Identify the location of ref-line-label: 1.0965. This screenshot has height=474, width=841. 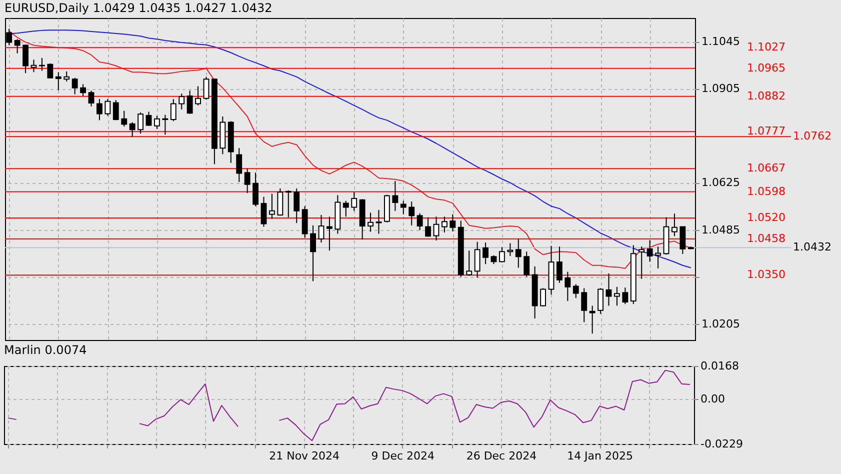
(766, 67).